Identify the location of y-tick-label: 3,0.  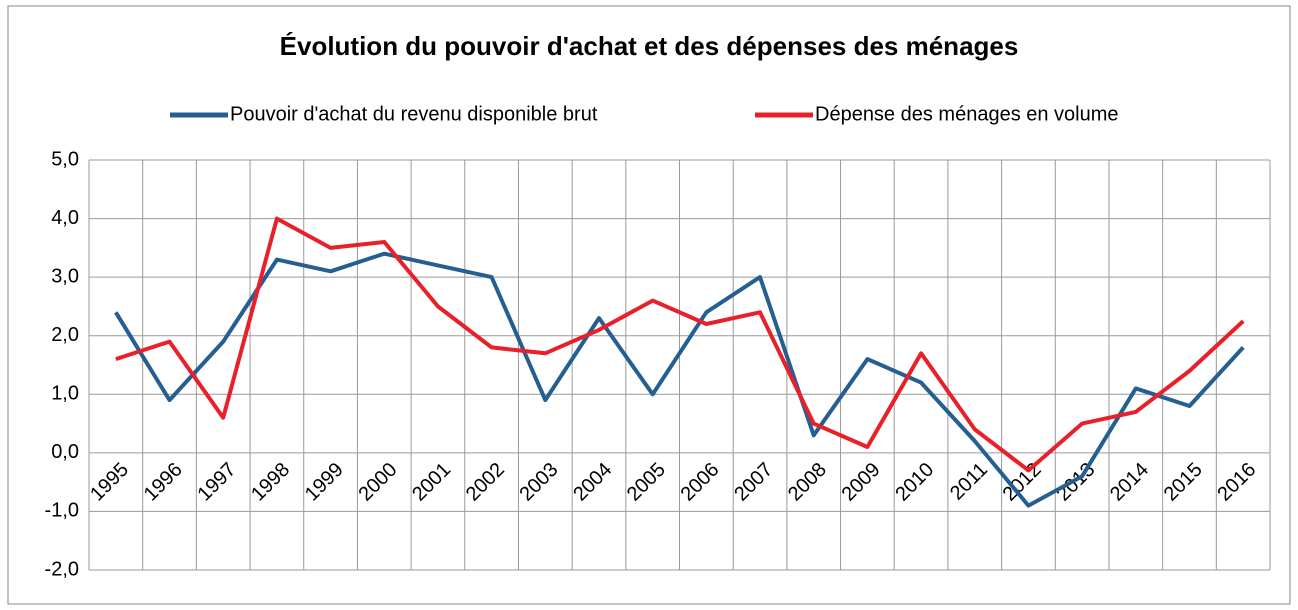
(65, 276).